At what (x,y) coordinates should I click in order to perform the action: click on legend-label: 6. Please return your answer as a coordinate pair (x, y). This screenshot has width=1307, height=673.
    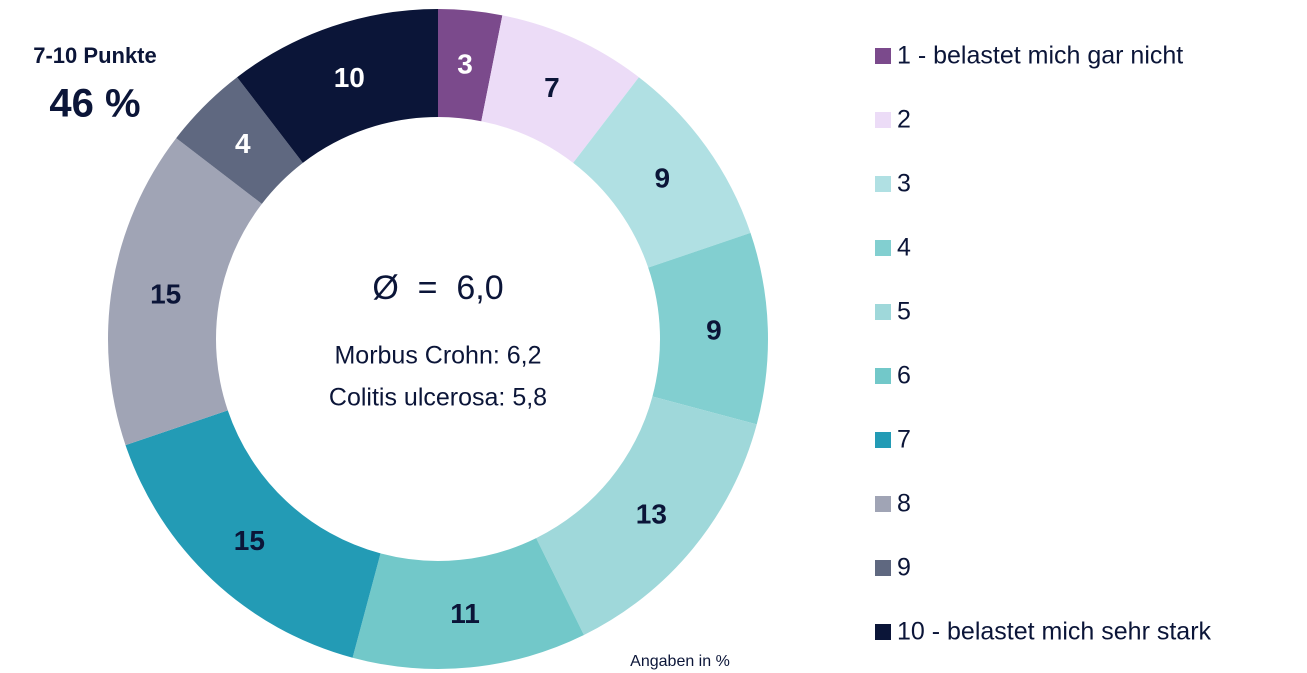
    Looking at the image, I should click on (904, 376).